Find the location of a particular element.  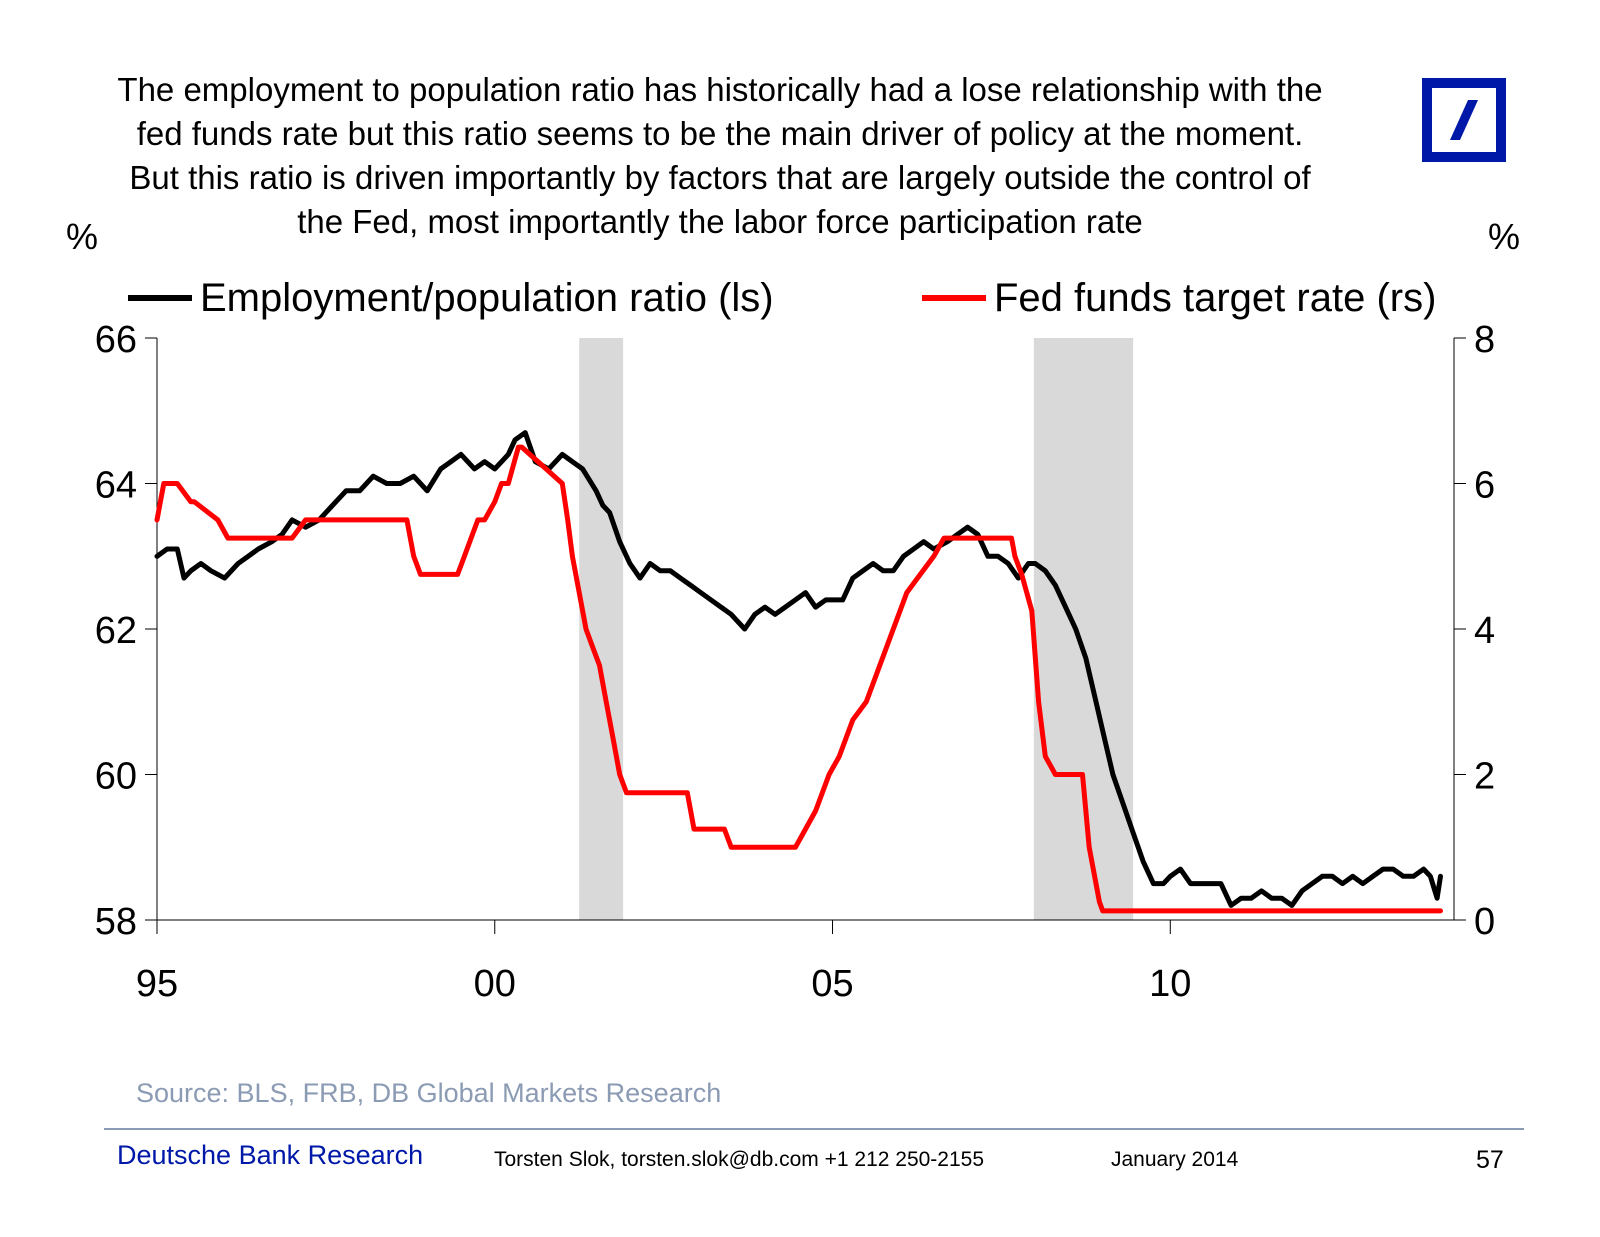

right-tick-label-2: 2 is located at coordinates (1484, 777).